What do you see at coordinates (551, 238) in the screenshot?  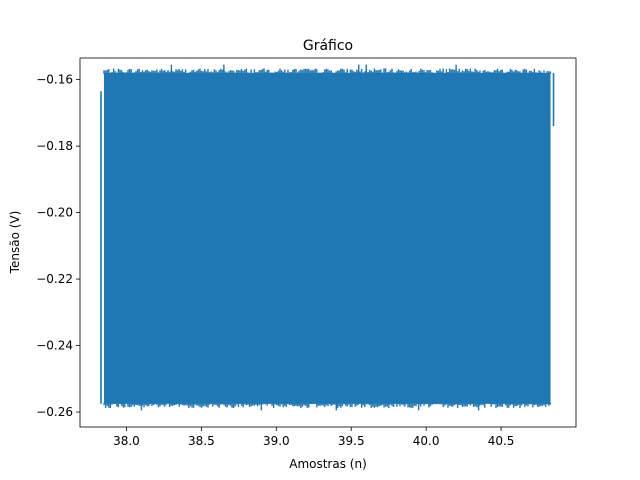 I see `signal-end-transient` at bounding box center [551, 238].